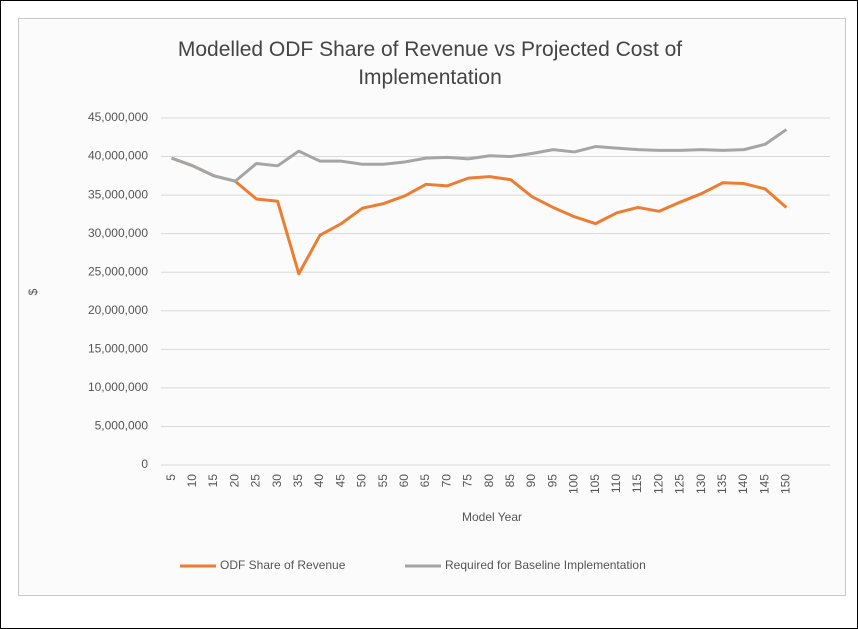 The image size is (858, 629). I want to click on x-tick-label: 5, so click(171, 477).